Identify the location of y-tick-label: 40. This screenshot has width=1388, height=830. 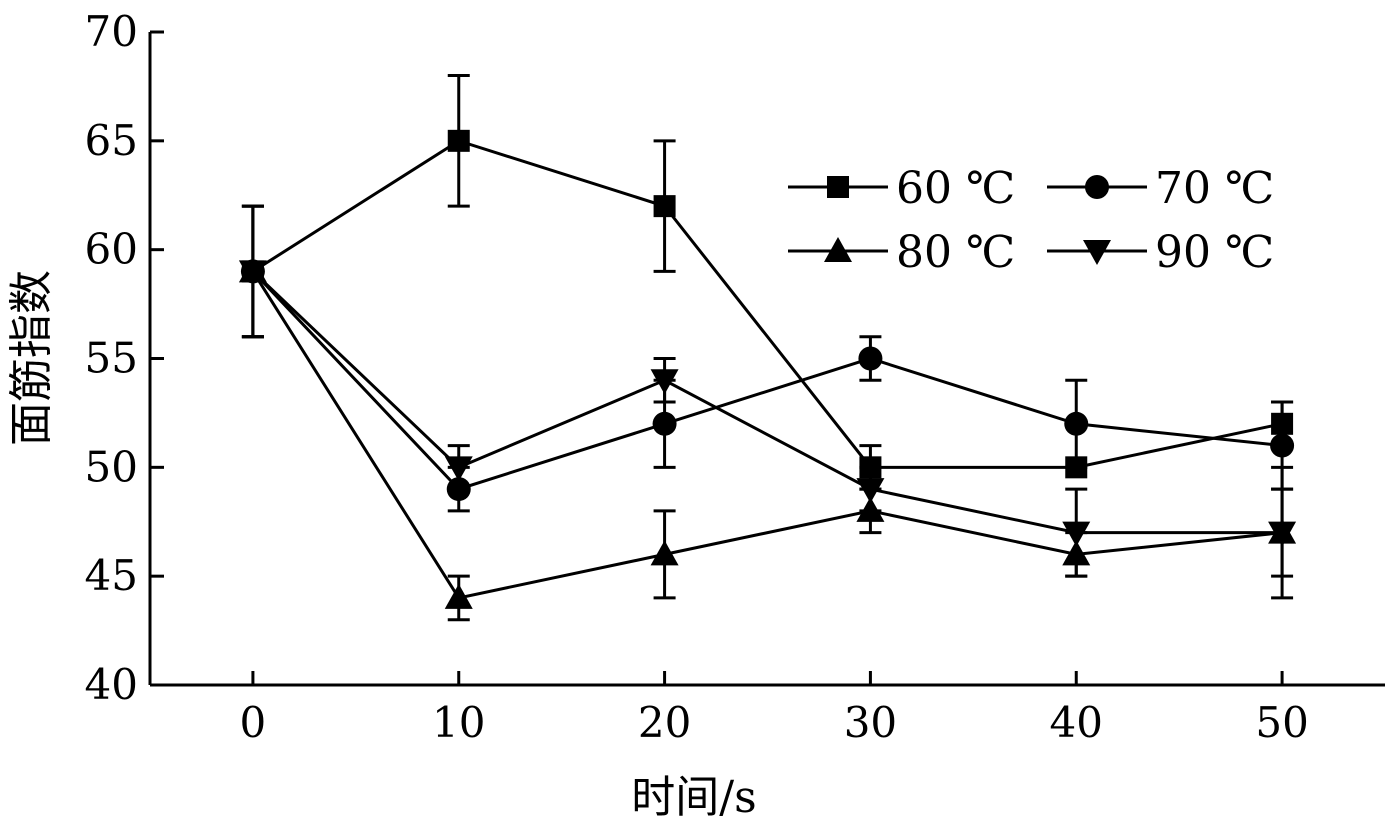
(111, 684).